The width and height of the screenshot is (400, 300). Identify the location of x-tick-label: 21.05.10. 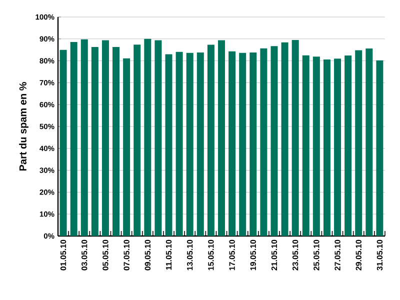
(274, 255).